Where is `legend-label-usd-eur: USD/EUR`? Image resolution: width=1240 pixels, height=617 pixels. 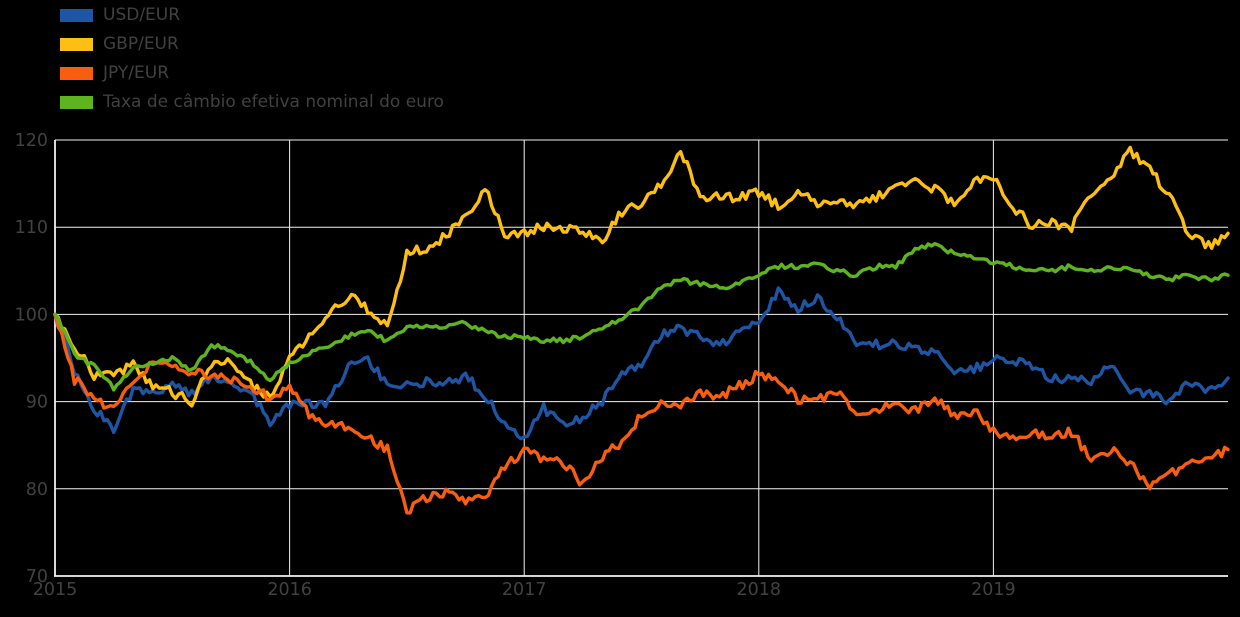 legend-label-usd-eur: USD/EUR is located at coordinates (142, 15).